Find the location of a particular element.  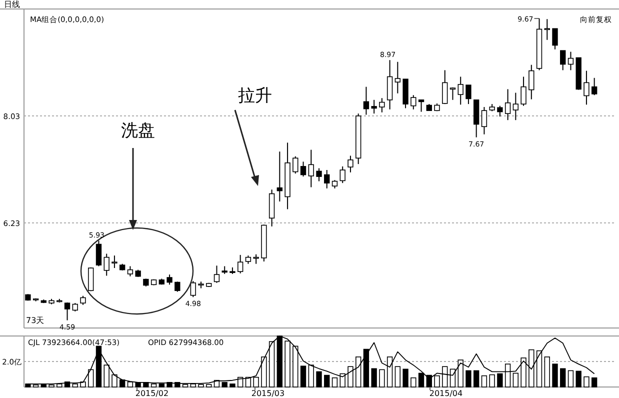

text: 2015/03 is located at coordinates (268, 393).